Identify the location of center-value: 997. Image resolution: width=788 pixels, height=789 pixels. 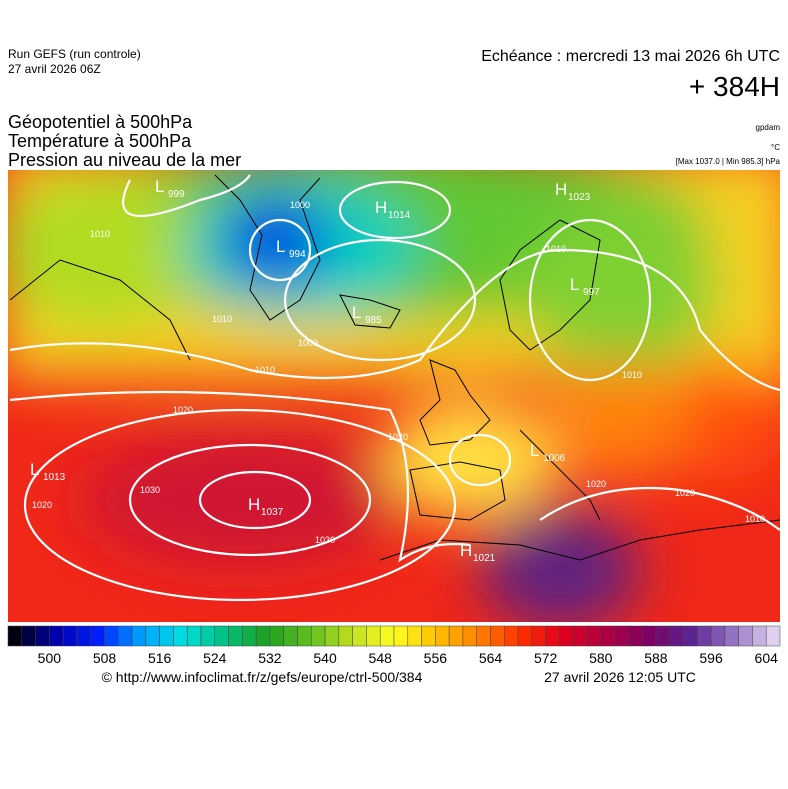
(591, 292).